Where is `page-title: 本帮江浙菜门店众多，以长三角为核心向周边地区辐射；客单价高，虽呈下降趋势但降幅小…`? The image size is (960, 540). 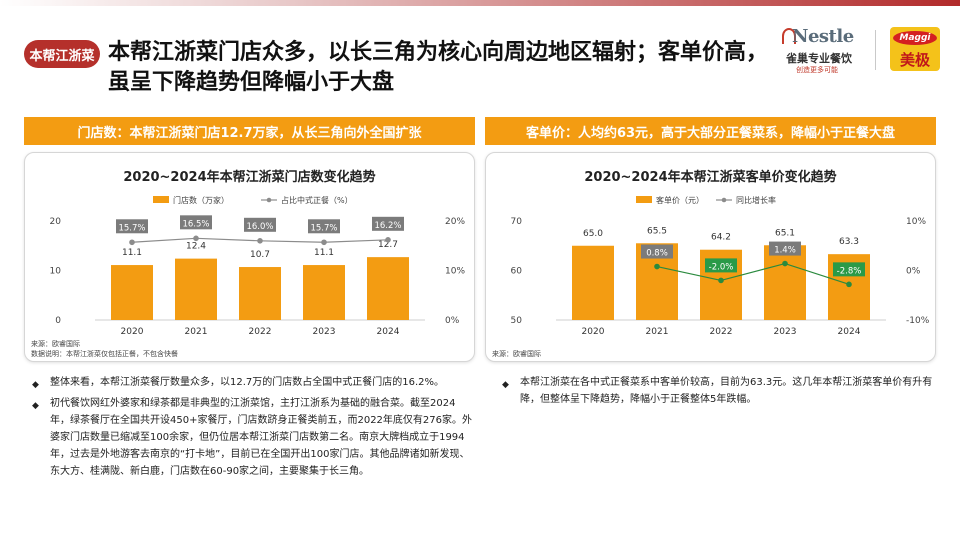 page-title: 本帮江浙菜门店众多，以长三角为核心向周边地区辐射；客单价高，虽呈下降趋势但降幅小… is located at coordinates (438, 67).